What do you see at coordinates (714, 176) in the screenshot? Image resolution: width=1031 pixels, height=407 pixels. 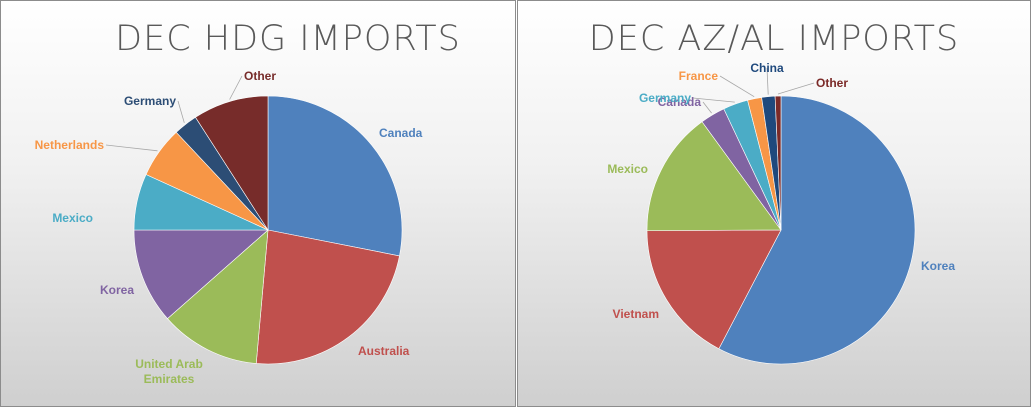 I see `pie-slice-mexico` at bounding box center [714, 176].